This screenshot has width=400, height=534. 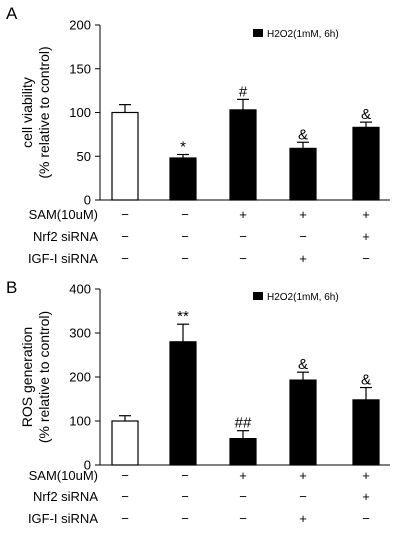 What do you see at coordinates (303, 297) in the screenshot?
I see `legend-label-b: H2O2(1mM, 6h)` at bounding box center [303, 297].